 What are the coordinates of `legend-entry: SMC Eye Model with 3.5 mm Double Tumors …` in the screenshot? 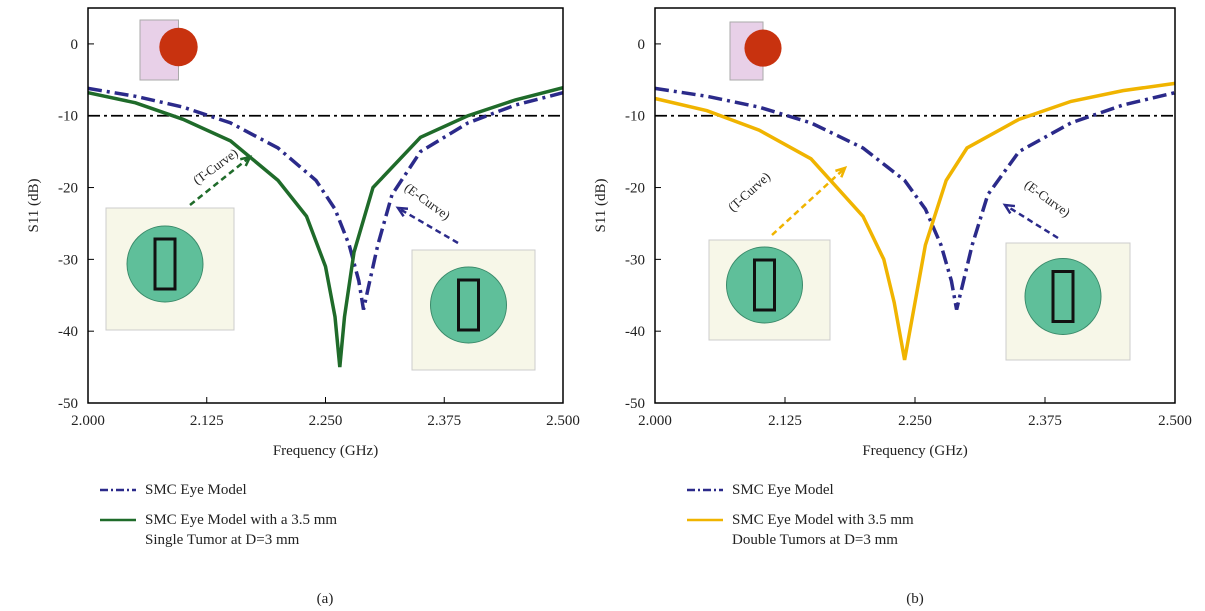 It's located at (807, 530).